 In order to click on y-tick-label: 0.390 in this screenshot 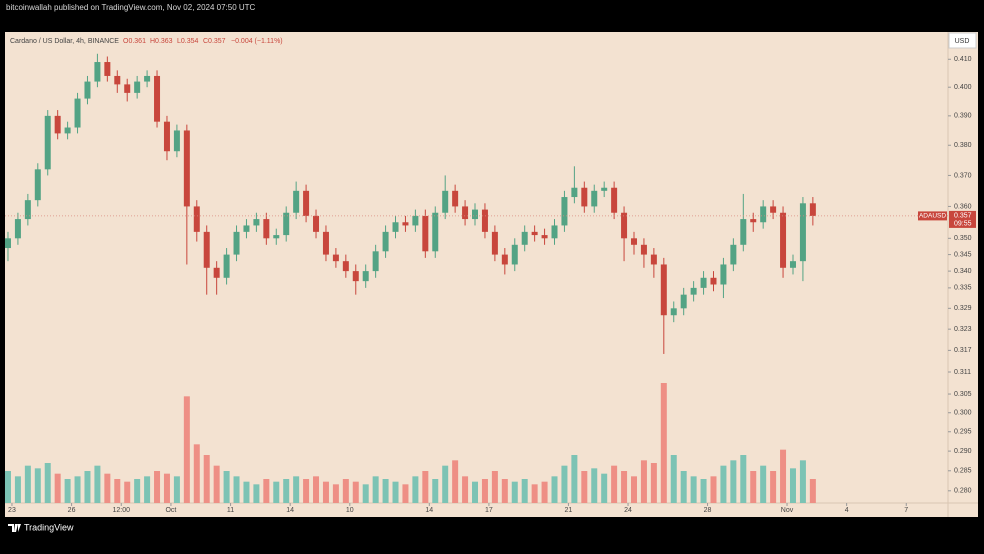, I will do `click(963, 116)`.